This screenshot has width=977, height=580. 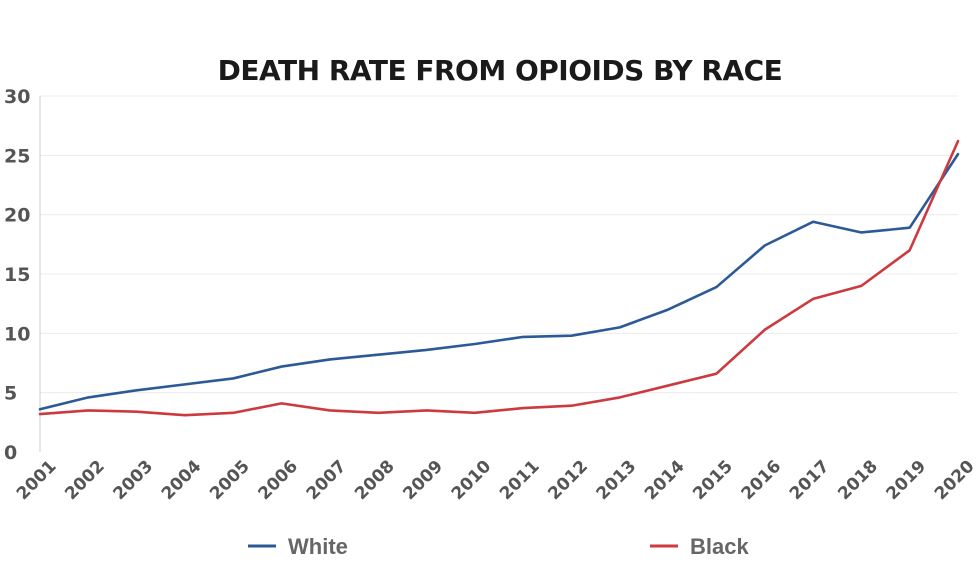 I want to click on x-tick-label: 2016, so click(x=762, y=481).